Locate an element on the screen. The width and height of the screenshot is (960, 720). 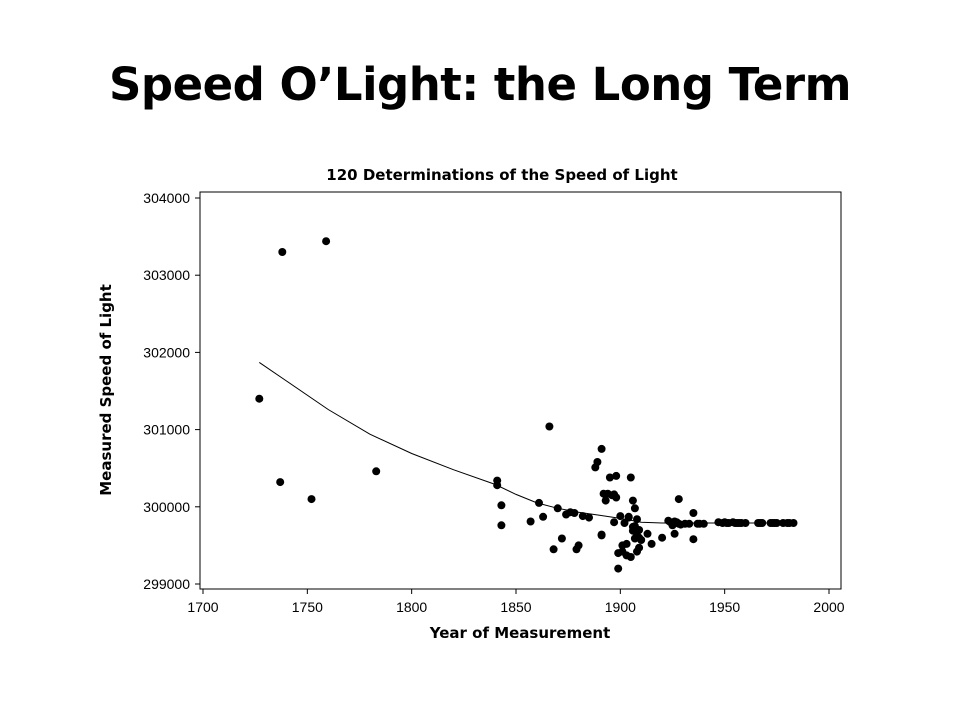
y-axis-label: Measured Speed of Light is located at coordinates (106, 390).